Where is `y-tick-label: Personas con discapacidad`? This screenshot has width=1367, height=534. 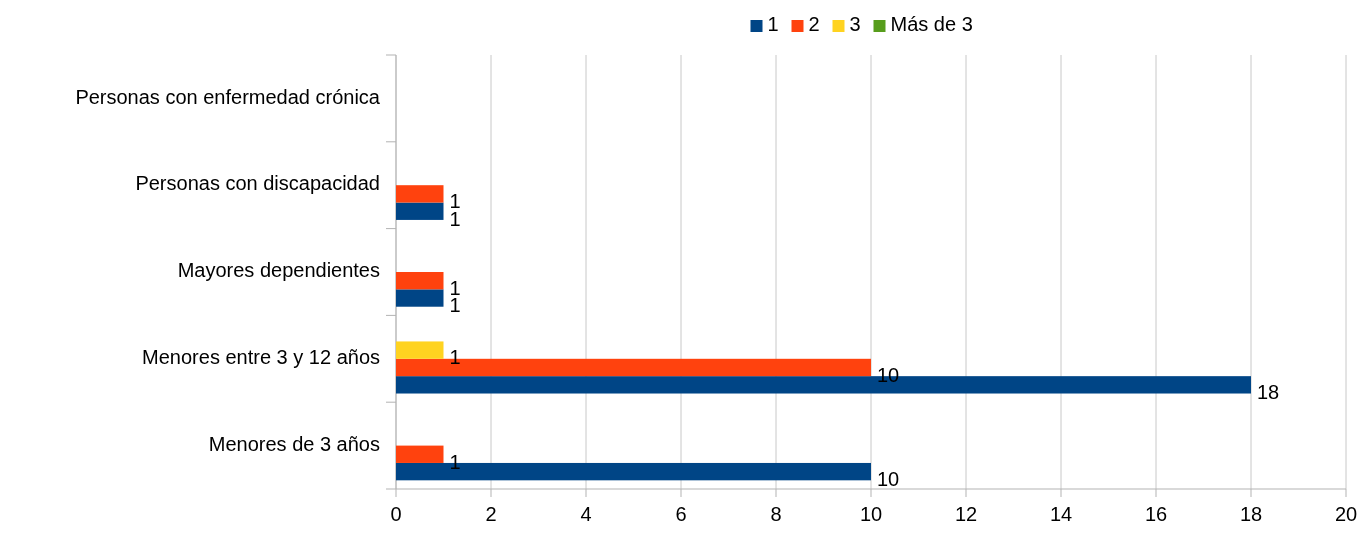
y-tick-label: Personas con discapacidad is located at coordinates (257, 183).